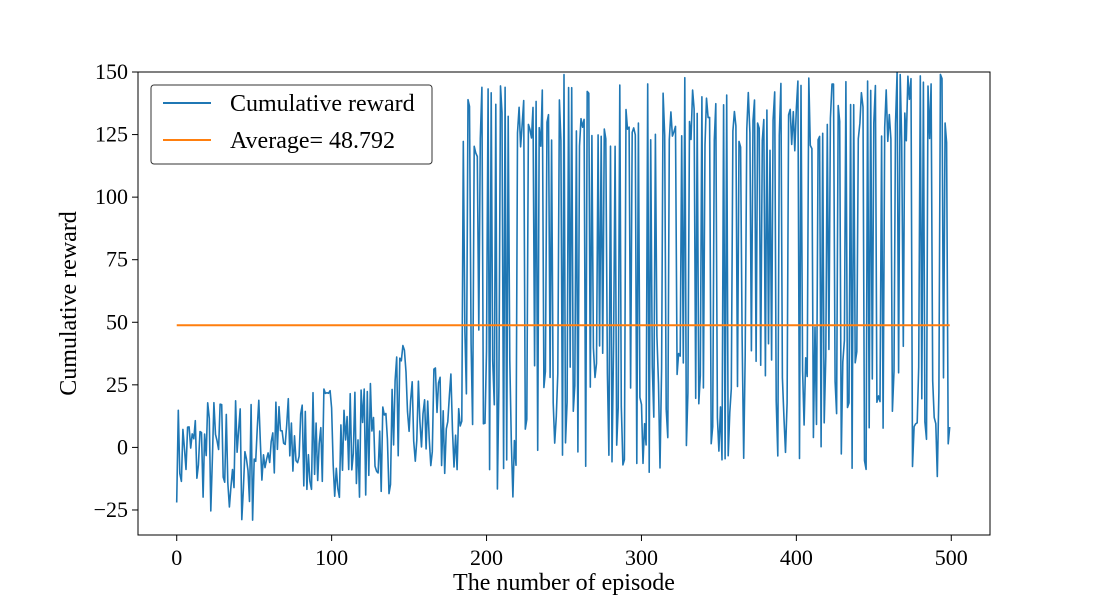 The width and height of the screenshot is (1100, 600). I want to click on y-tick-label: 125, so click(111, 134).